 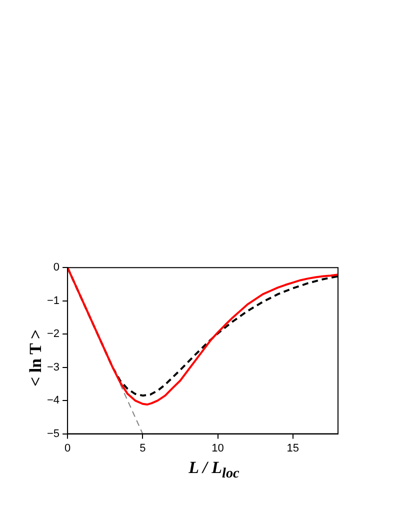 I want to click on x-tick-label: 0, so click(x=67, y=448).